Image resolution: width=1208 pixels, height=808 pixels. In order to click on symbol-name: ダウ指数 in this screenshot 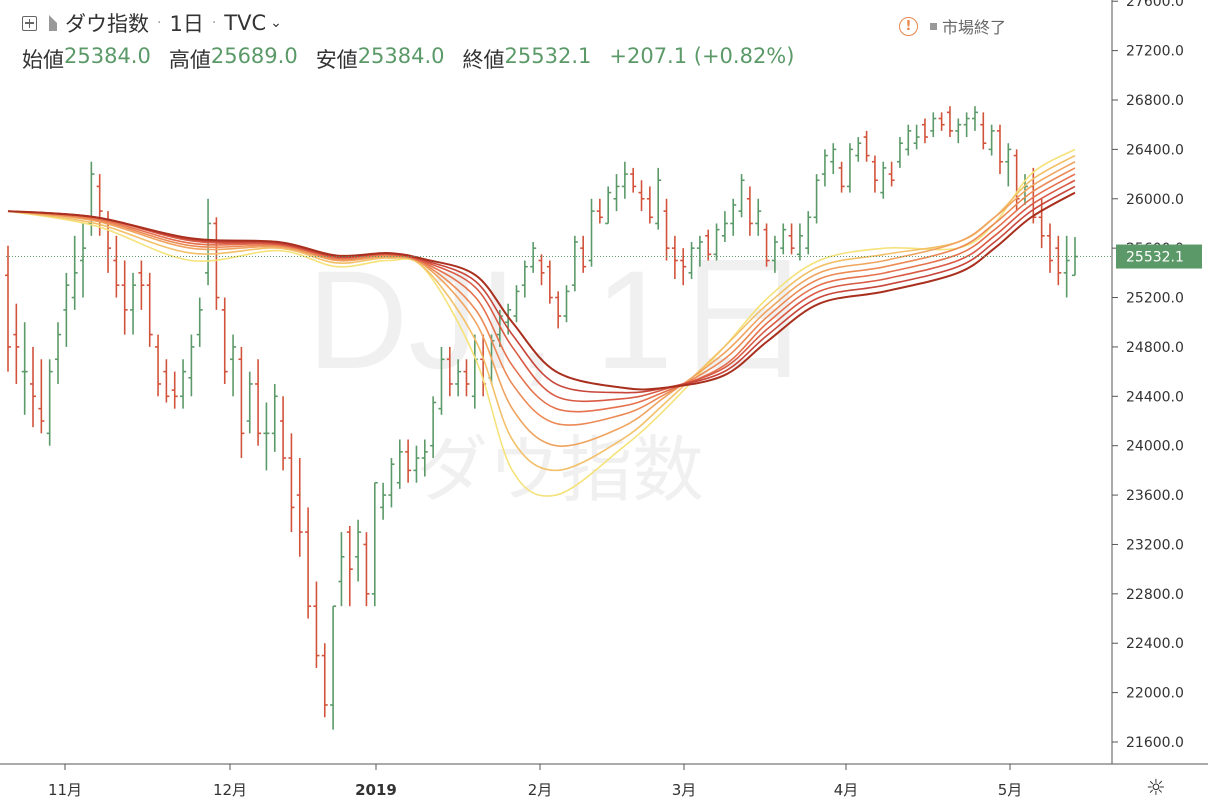, I will do `click(107, 24)`.